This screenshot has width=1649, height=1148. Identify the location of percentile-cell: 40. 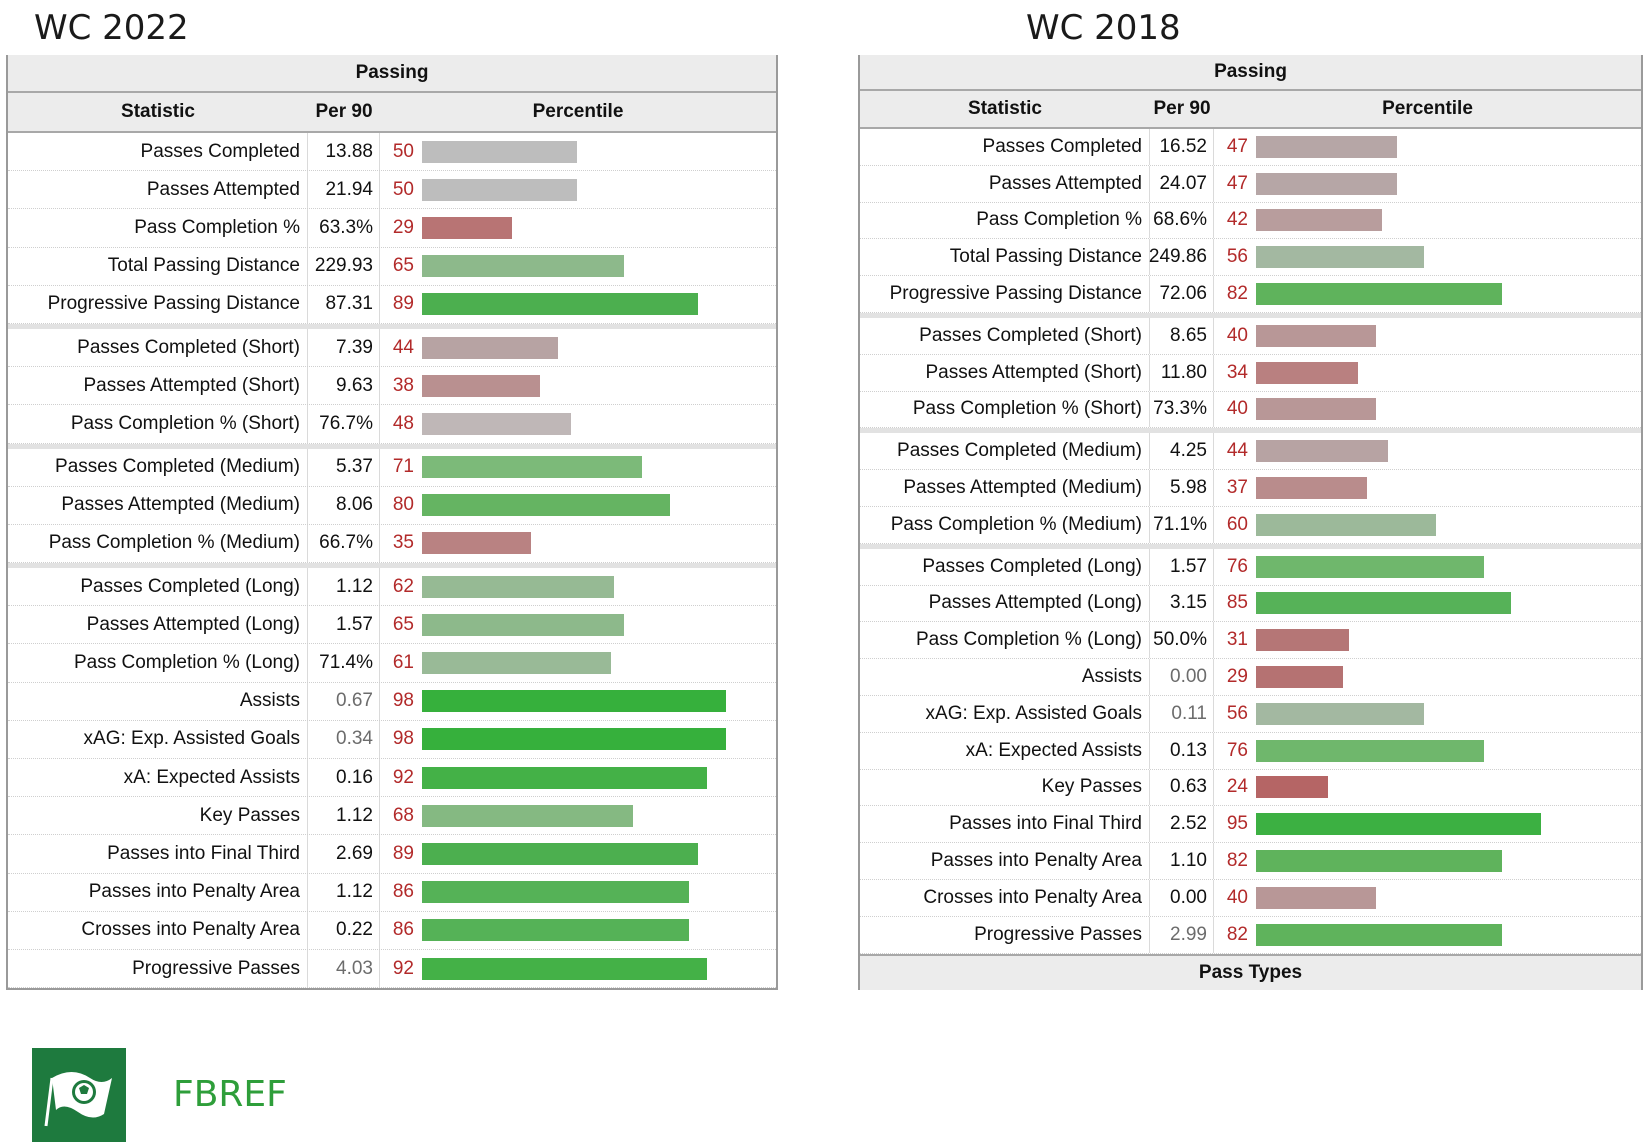
(1295, 336).